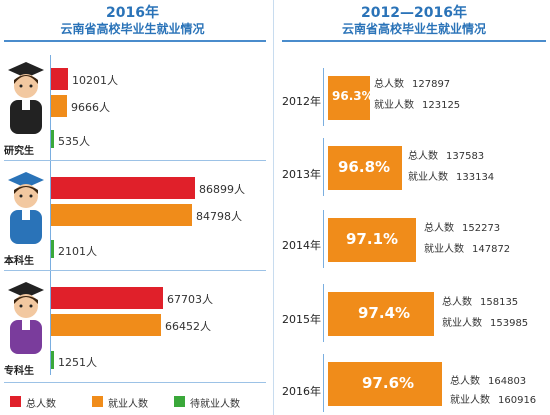  I want to click on rate-box-2013, so click(365, 168).